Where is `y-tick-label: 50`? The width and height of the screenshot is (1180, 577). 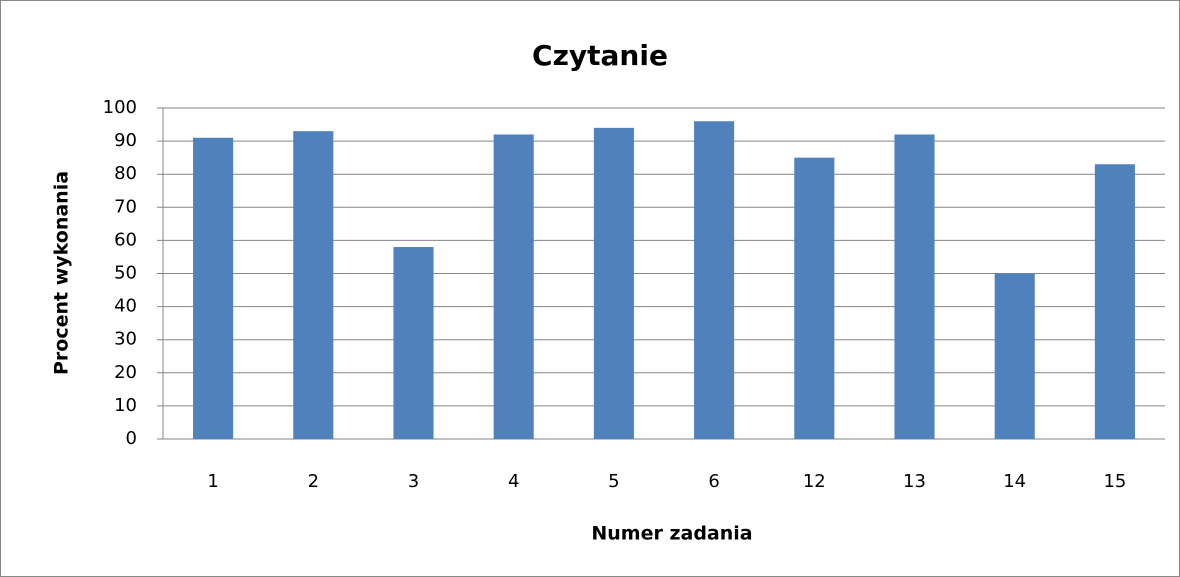 y-tick-label: 50 is located at coordinates (125, 273).